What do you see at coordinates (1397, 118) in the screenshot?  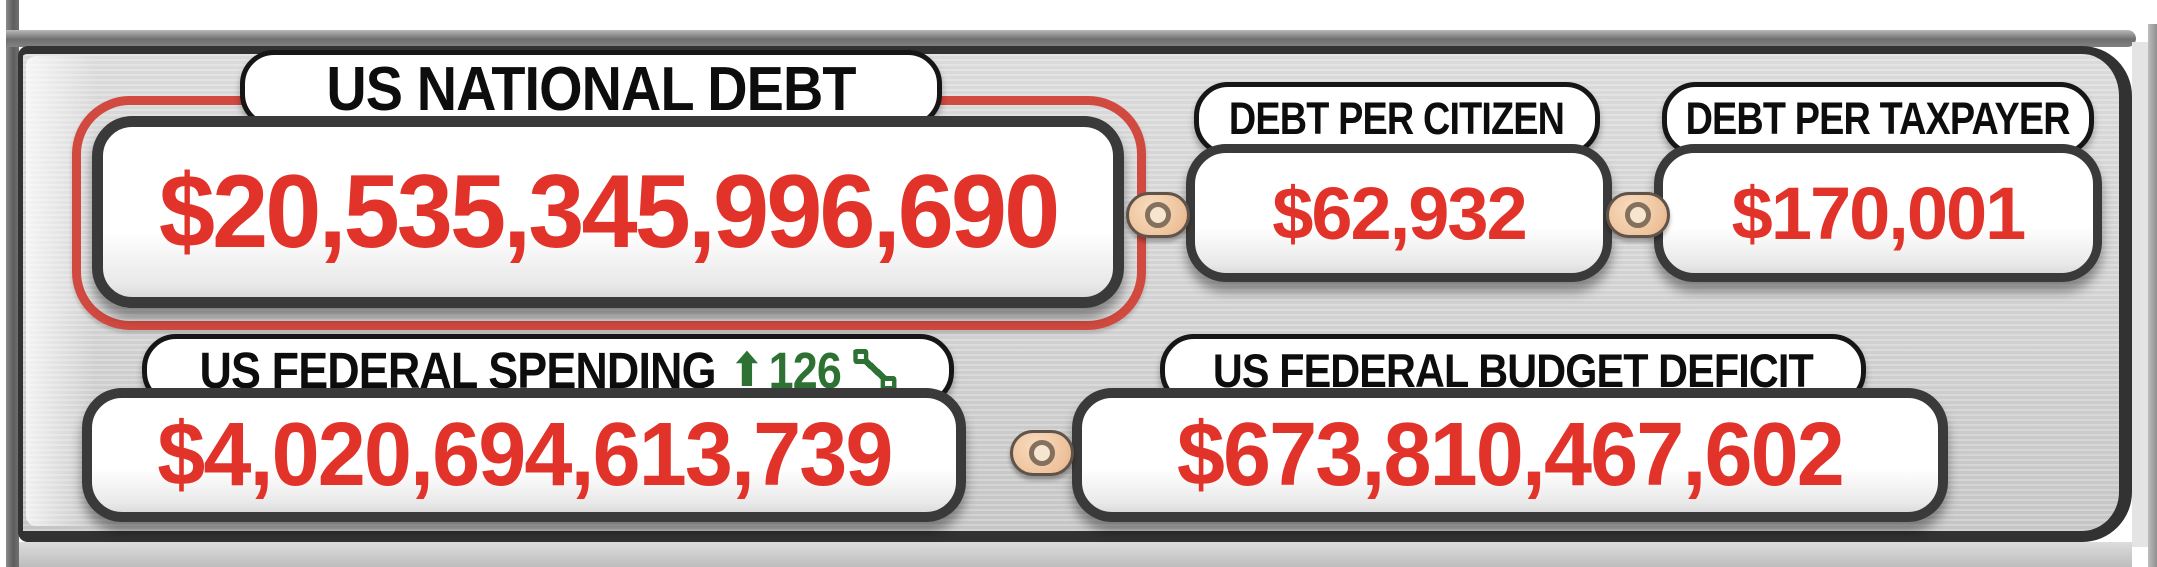 I see `debt-per-citizen-label: DEBT PER CITIZEN` at bounding box center [1397, 118].